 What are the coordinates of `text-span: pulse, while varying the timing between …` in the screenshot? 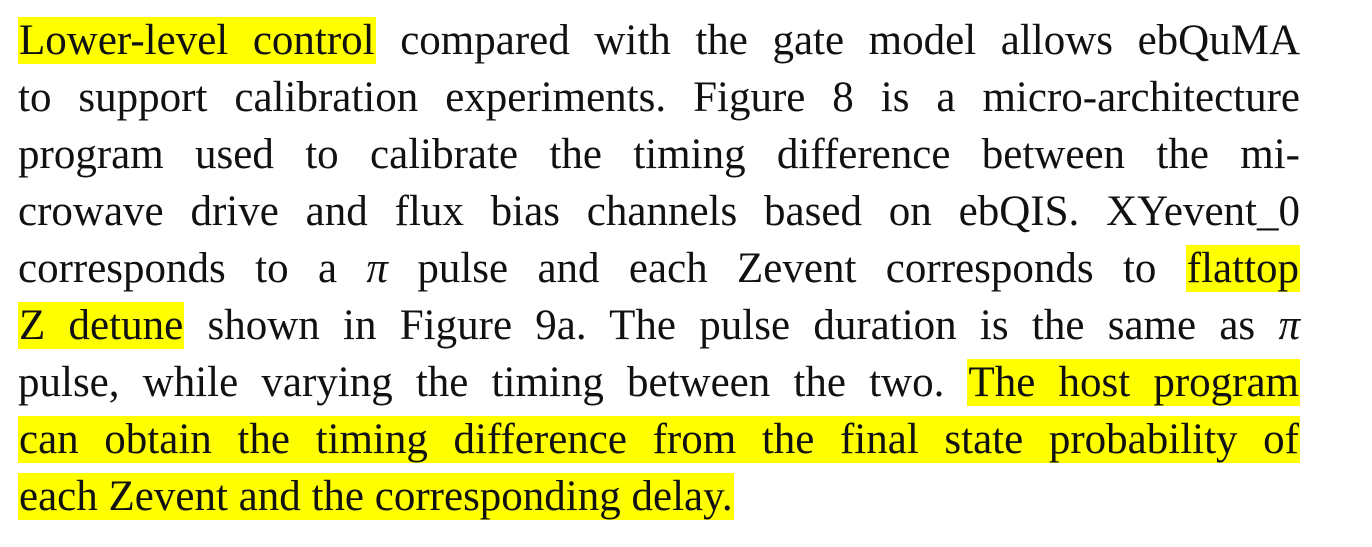 It's located at (493, 382).